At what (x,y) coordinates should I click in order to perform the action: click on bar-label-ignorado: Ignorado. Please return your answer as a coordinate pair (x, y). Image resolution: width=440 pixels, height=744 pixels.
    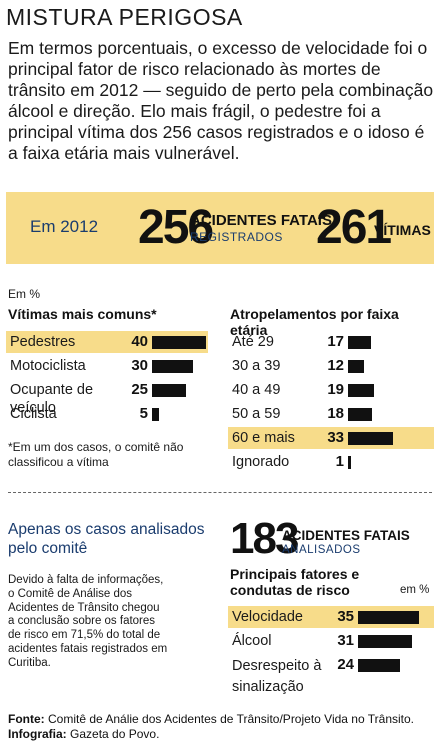
    Looking at the image, I should click on (261, 462).